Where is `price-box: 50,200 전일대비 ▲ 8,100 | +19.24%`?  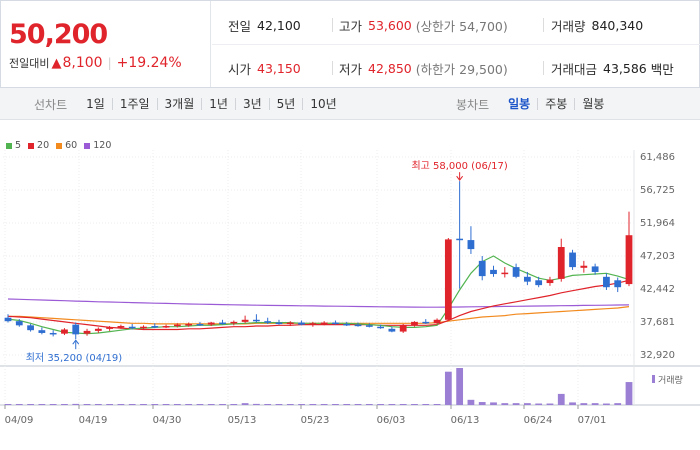
price-box: 50,200 전일대비 ▲ 8,100 | +19.24% is located at coordinates (106, 44).